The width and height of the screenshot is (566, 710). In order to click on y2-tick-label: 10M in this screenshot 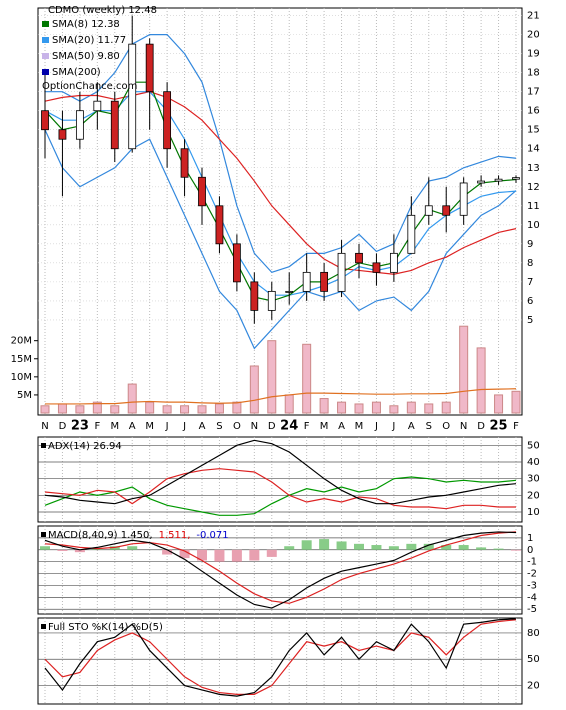, I will do `click(21, 377)`.